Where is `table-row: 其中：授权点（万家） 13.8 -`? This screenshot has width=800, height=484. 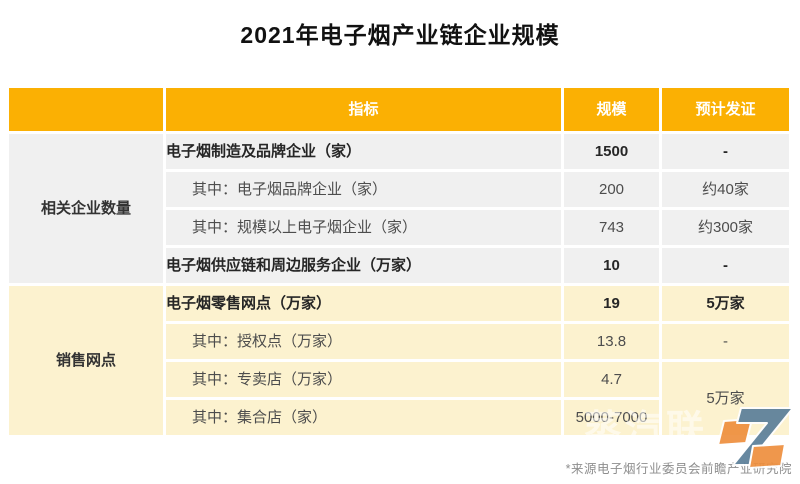 table-row: 其中：授权点（万家） 13.8 - is located at coordinates (399, 341).